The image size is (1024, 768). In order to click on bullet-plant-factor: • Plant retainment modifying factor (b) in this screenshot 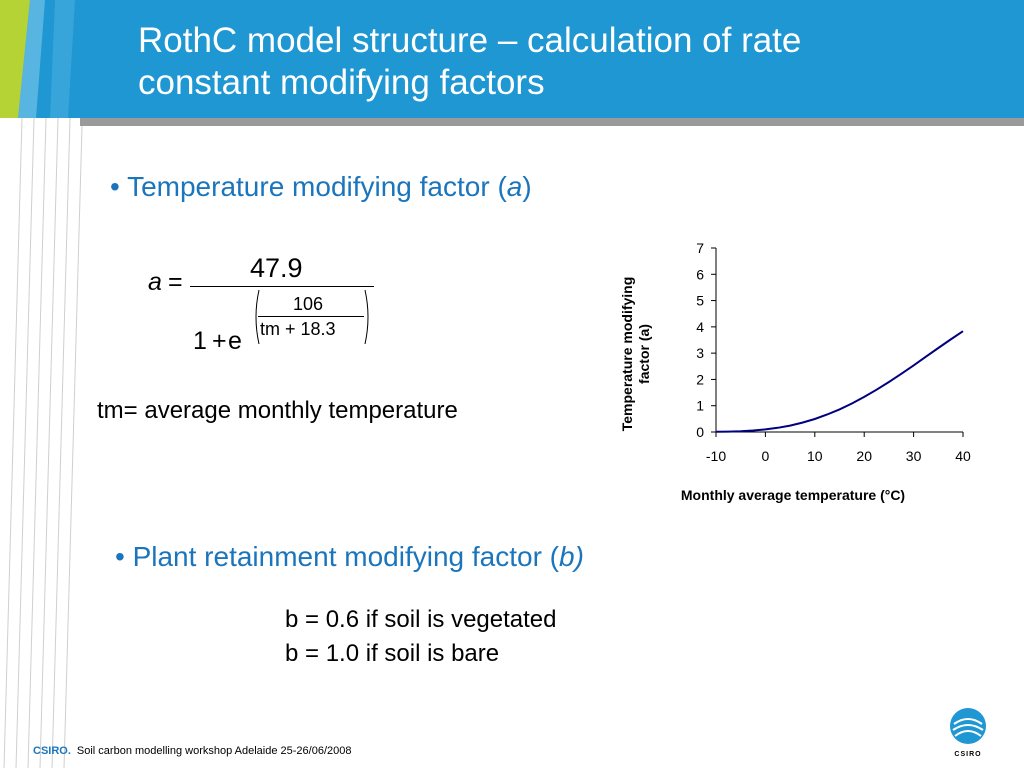, I will do `click(349, 557)`.